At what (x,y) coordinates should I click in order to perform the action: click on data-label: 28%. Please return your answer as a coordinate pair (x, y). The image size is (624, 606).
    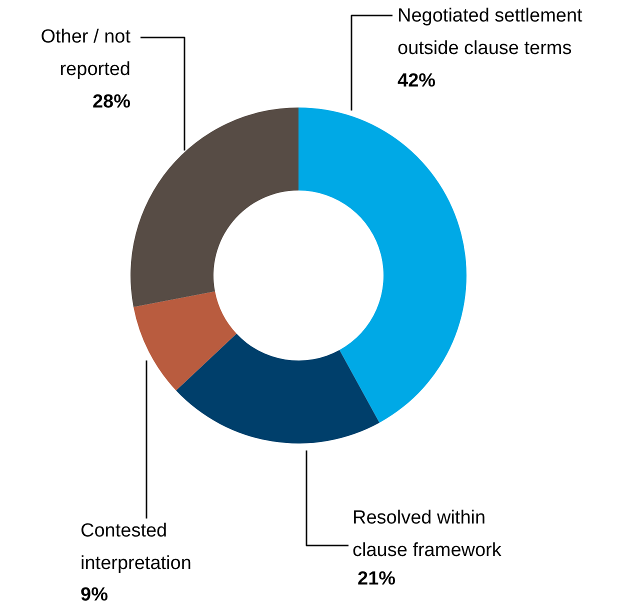
    Looking at the image, I should click on (111, 102).